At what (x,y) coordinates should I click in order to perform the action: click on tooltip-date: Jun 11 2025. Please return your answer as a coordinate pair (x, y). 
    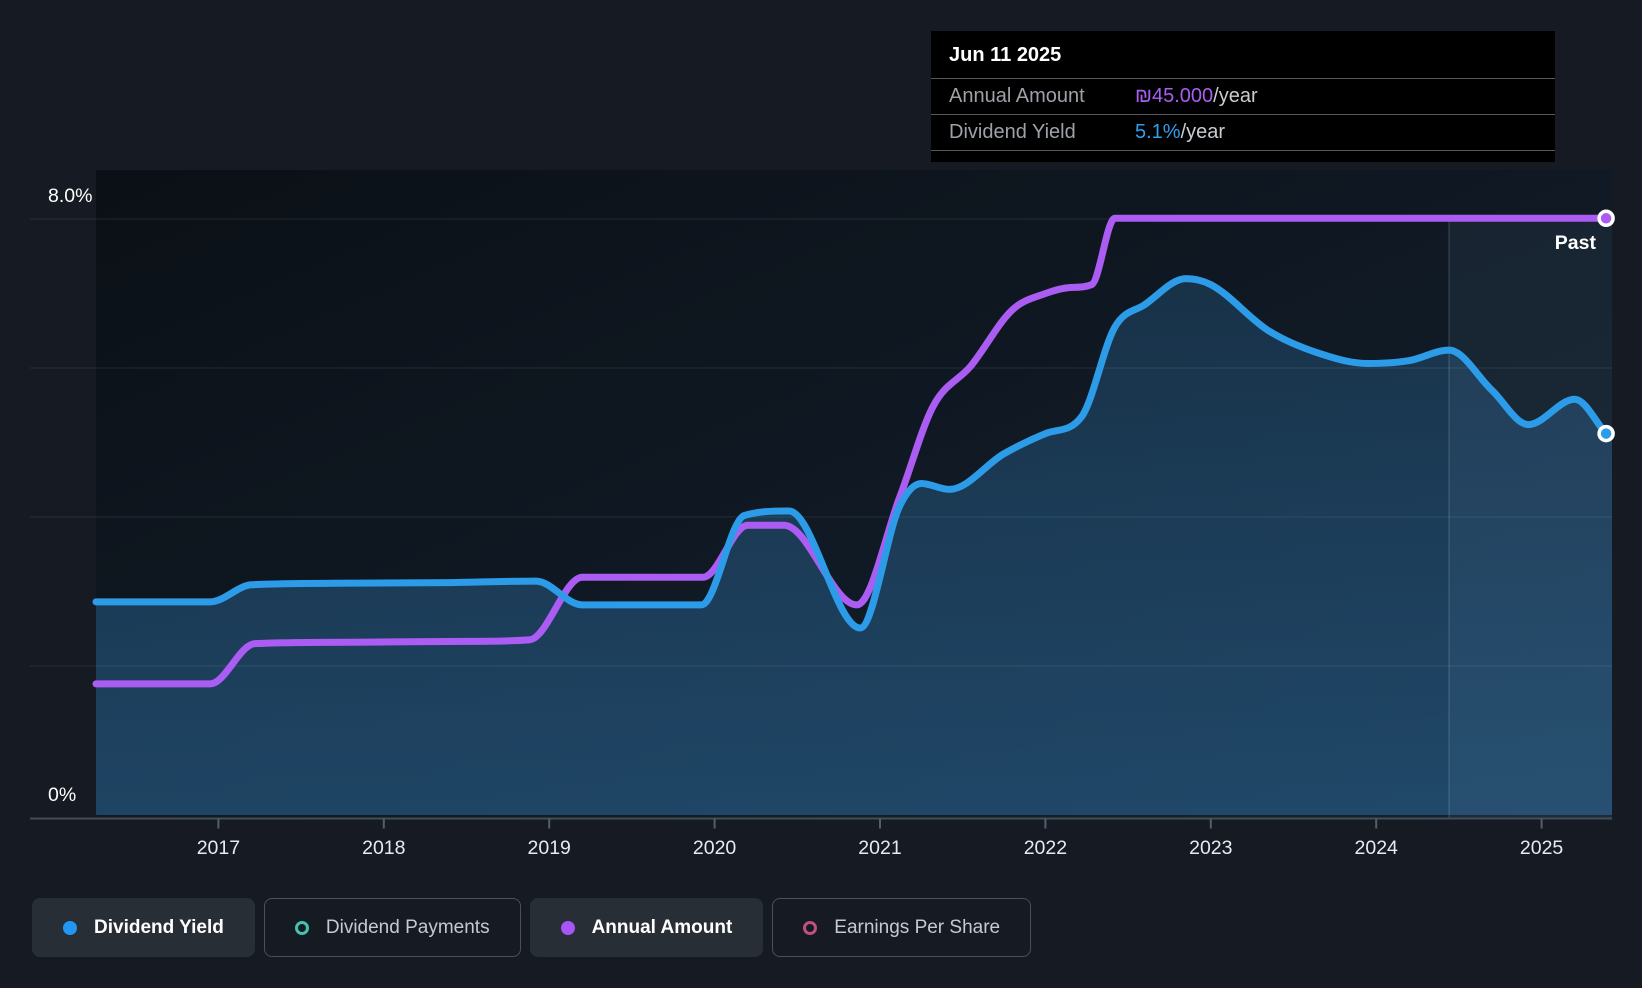
    Looking at the image, I should click on (1005, 55).